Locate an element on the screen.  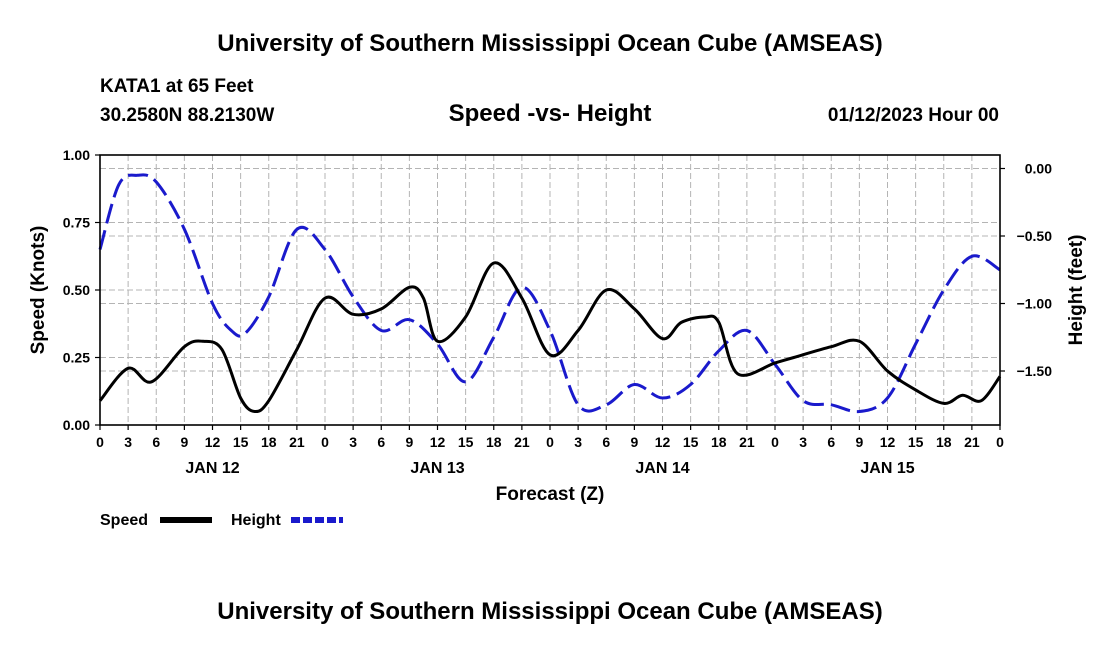
y-tick-label: 1.00 is located at coordinates (76, 155).